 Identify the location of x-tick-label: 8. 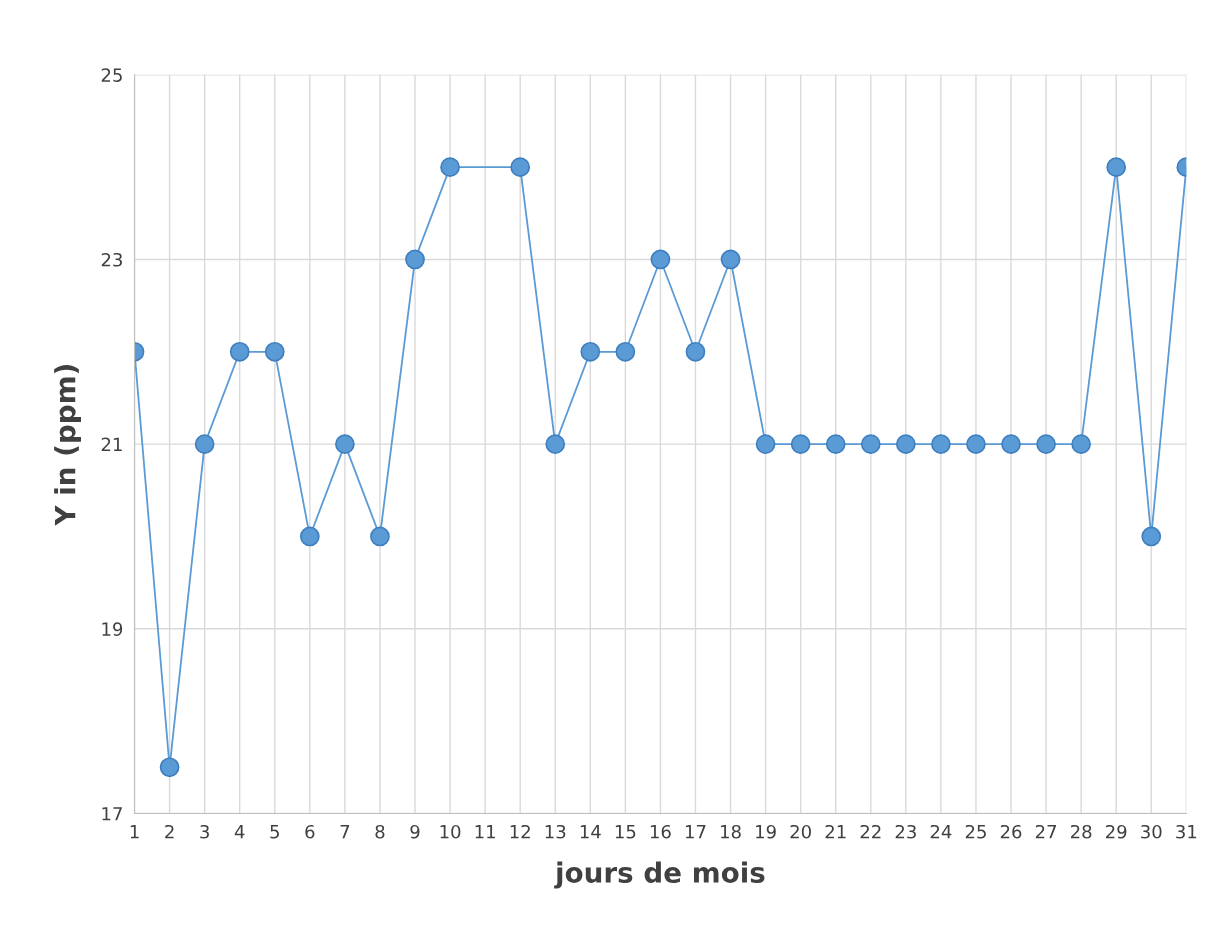
(380, 831).